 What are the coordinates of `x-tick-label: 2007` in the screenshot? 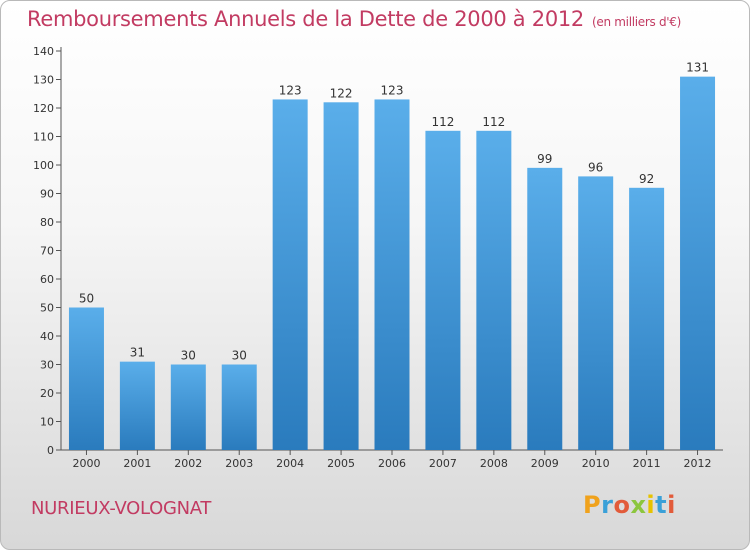 It's located at (443, 463).